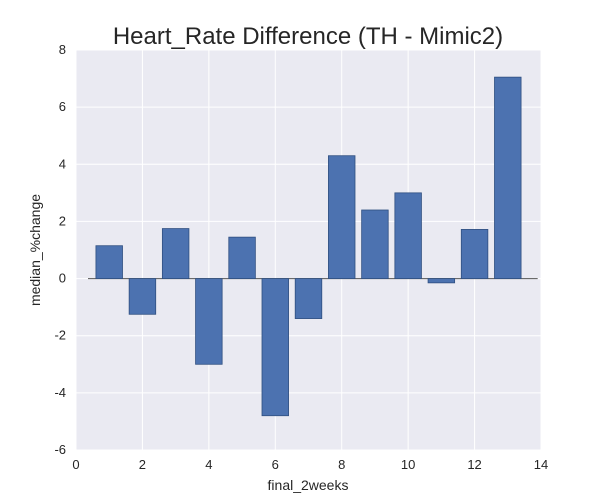 Image resolution: width=600 pixels, height=500 pixels. What do you see at coordinates (341, 464) in the screenshot?
I see `x-tick-label: 8` at bounding box center [341, 464].